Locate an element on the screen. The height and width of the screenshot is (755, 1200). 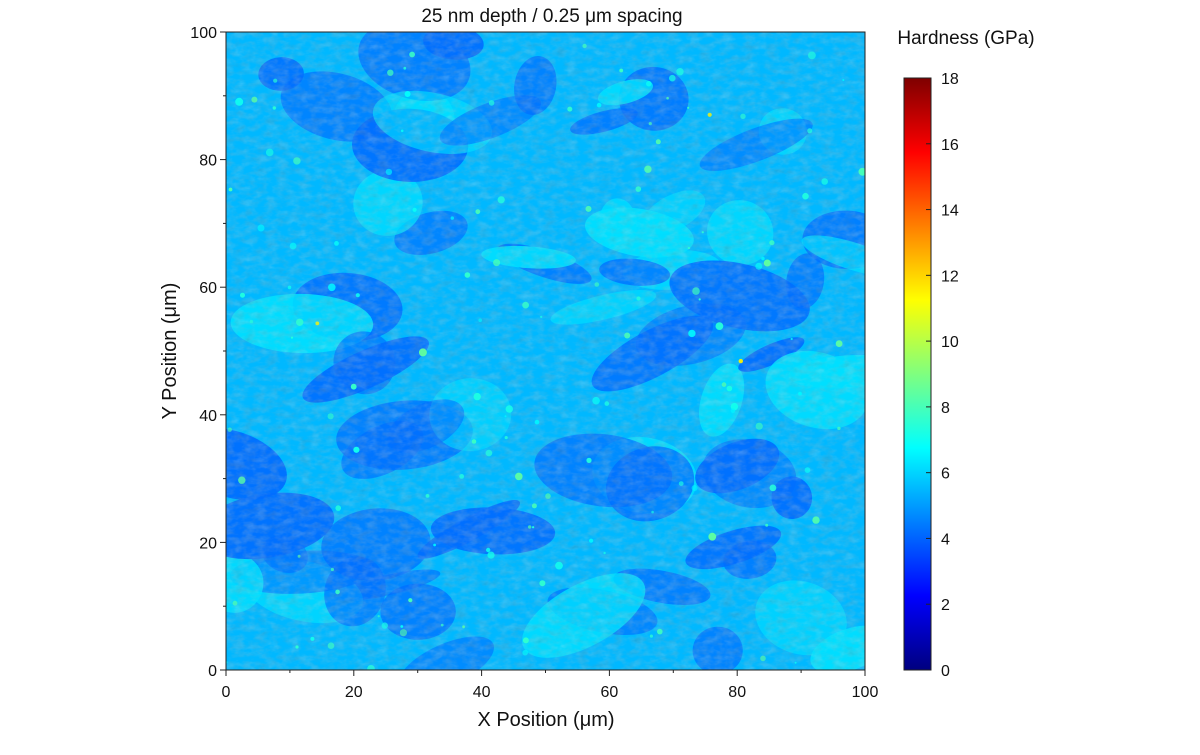
colorbar-tick-label: 10 is located at coordinates (950, 342).